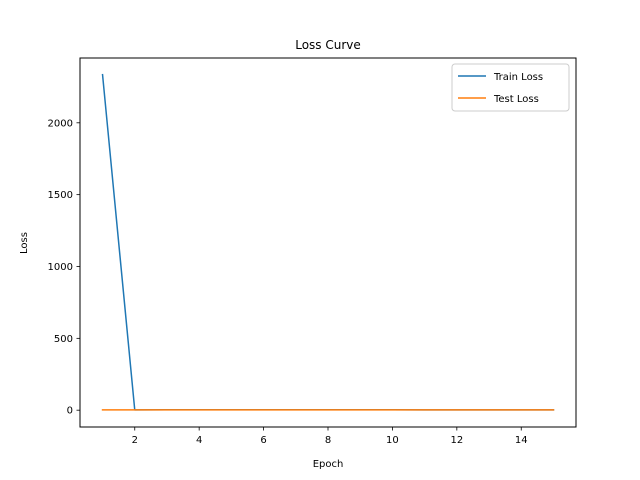 The height and width of the screenshot is (480, 640). I want to click on x-tick-label: 4, so click(199, 440).